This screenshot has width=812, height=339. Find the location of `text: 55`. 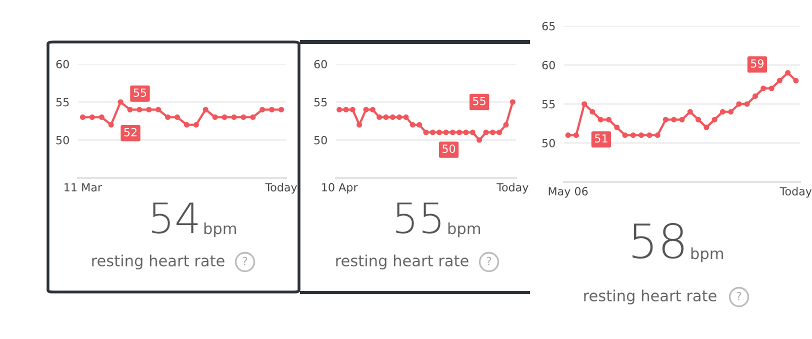

text: 55 is located at coordinates (418, 218).